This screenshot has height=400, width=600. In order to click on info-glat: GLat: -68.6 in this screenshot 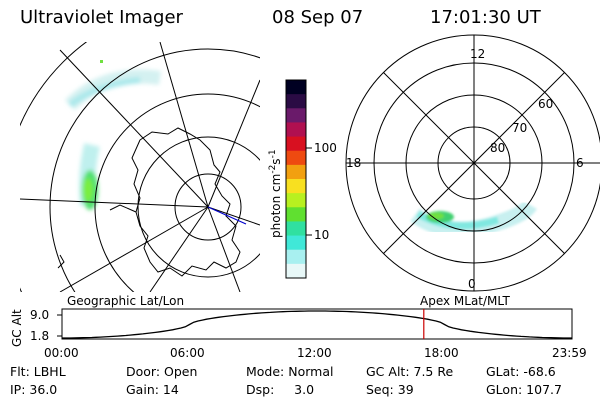, I will do `click(521, 371)`.